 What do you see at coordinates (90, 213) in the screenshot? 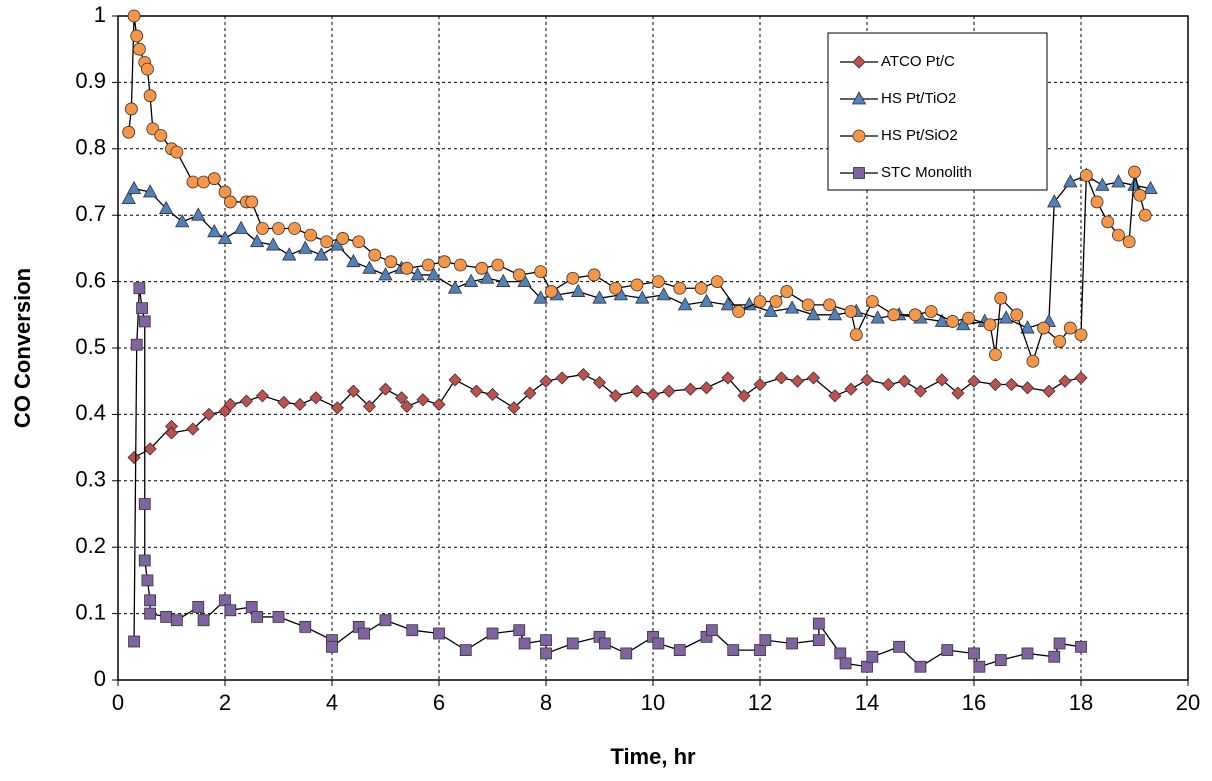
I see `y-tick-label: 0.7` at bounding box center [90, 213].